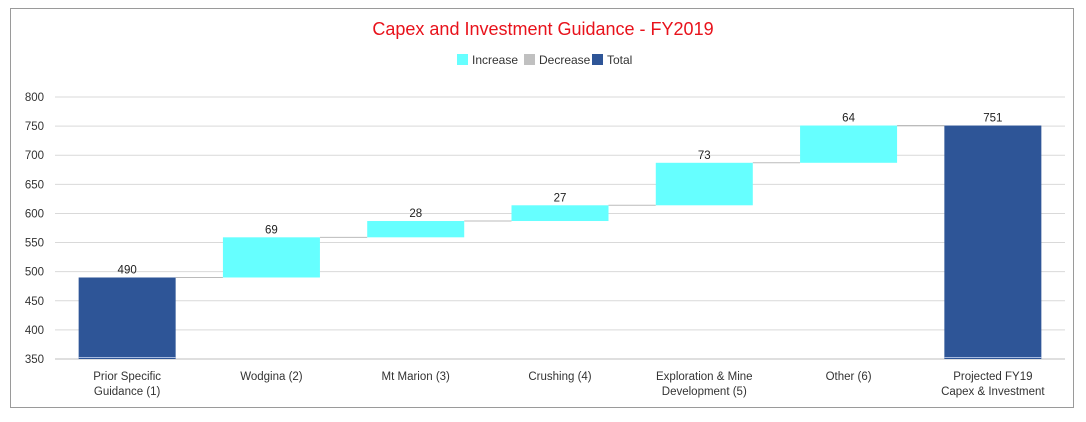  What do you see at coordinates (34, 185) in the screenshot?
I see `y-tick-label: 650` at bounding box center [34, 185].